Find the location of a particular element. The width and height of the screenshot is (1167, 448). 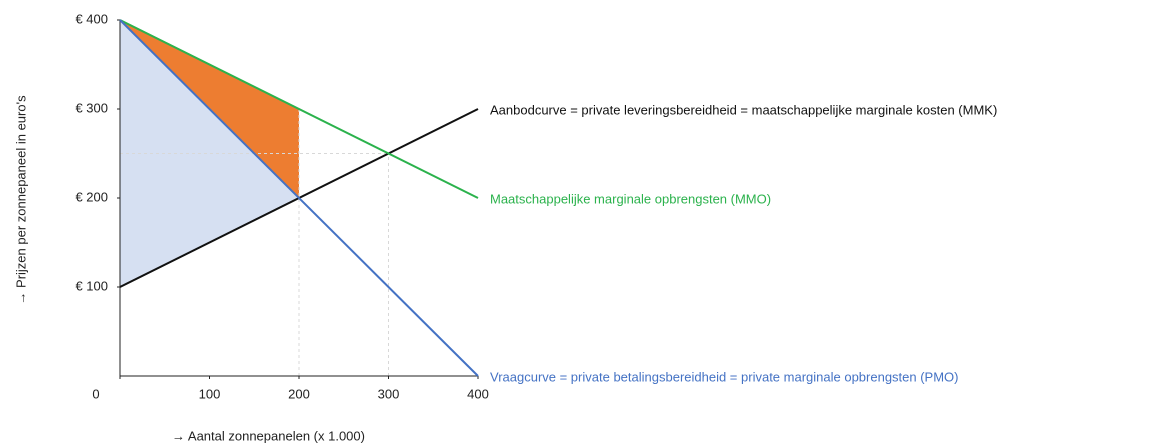

series-line is located at coordinates (299, 109).